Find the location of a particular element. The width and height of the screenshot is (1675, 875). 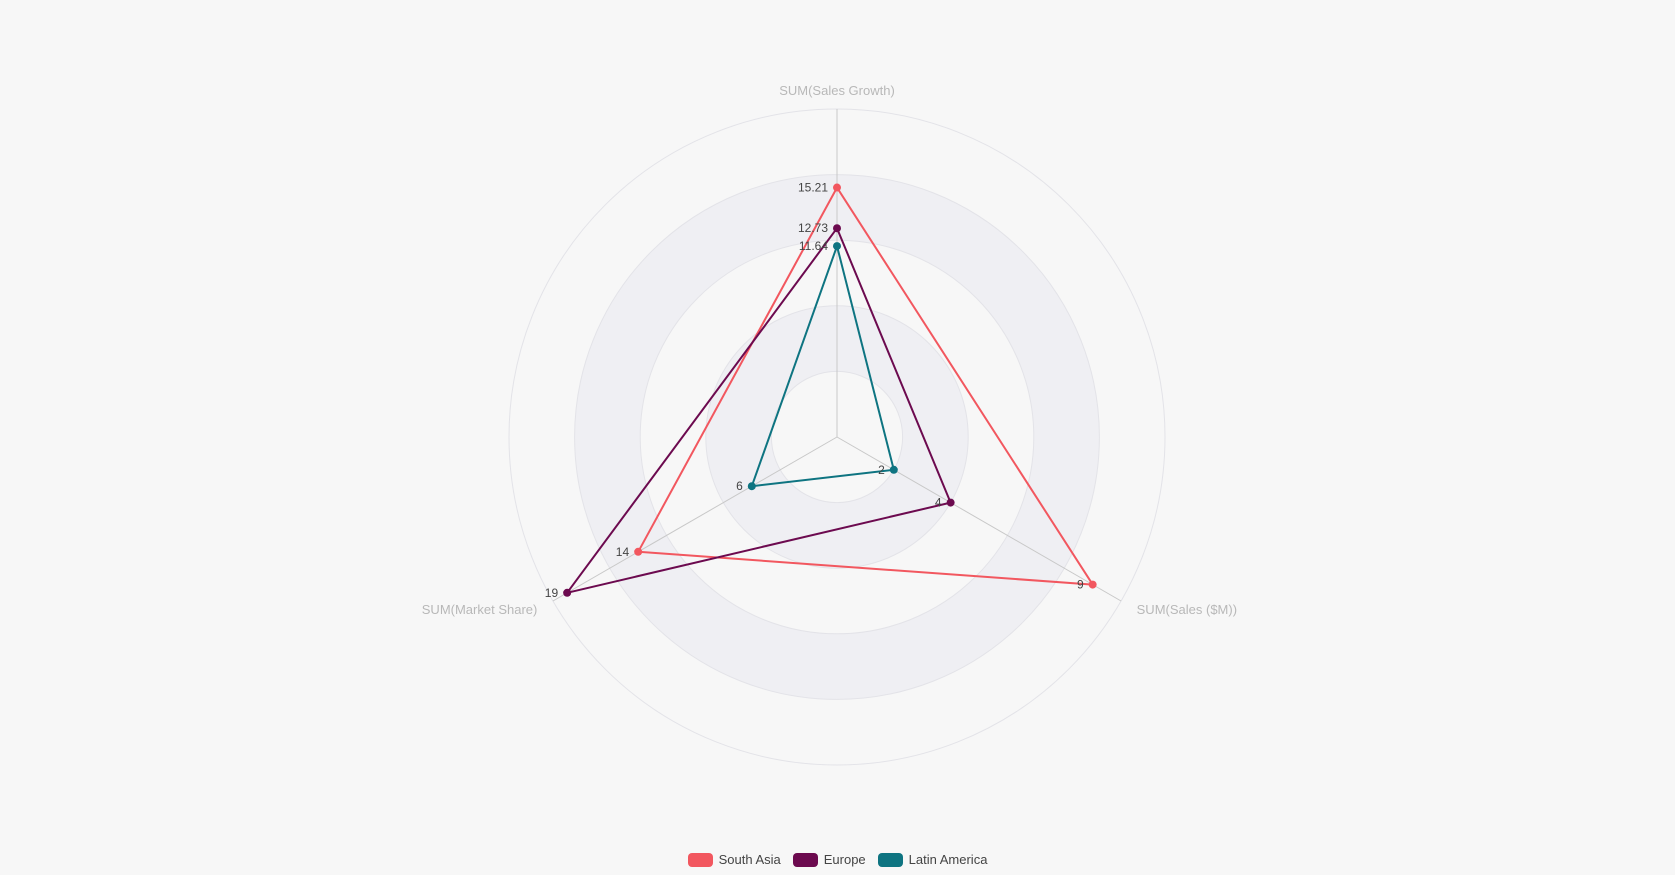

legend-label-latin-america: Latin America is located at coordinates (948, 859).